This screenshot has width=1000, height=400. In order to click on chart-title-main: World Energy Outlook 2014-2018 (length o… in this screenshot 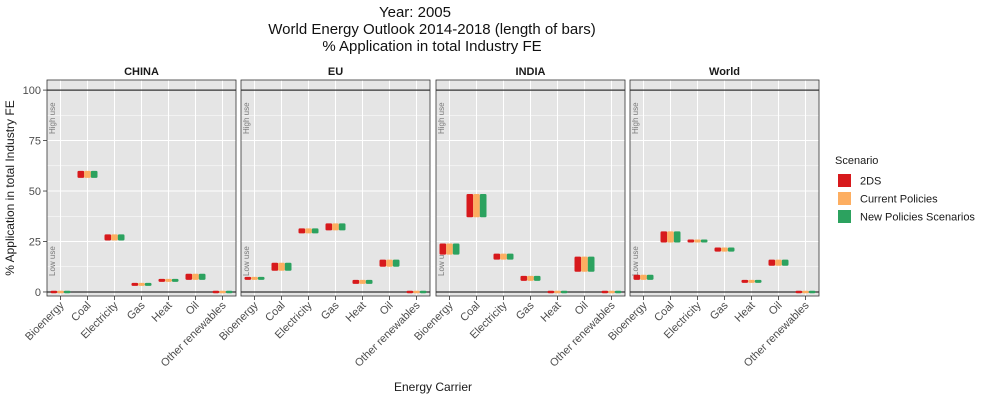, I will do `click(431, 29)`.